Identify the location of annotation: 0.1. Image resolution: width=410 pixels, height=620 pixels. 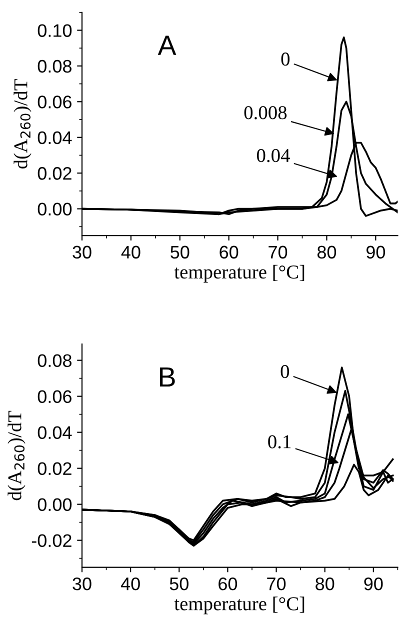
(279, 441).